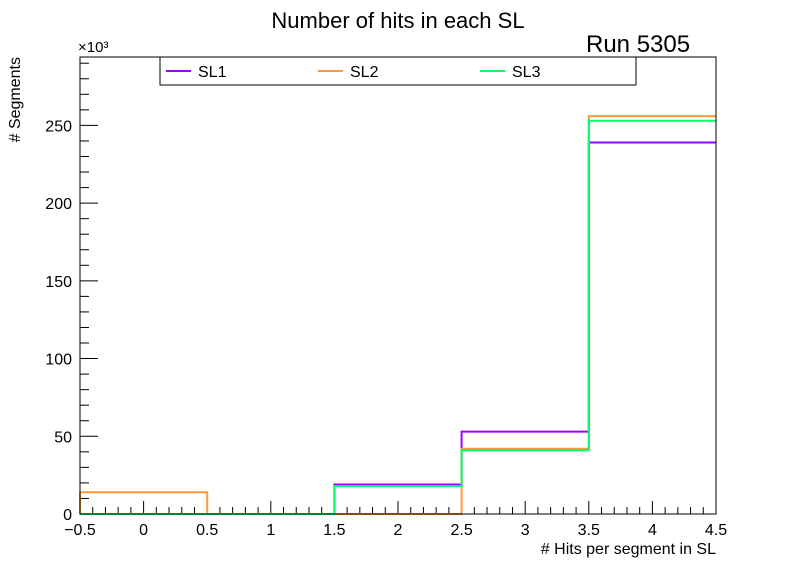 The width and height of the screenshot is (796, 577). I want to click on y-axis-label: # Segments, so click(15, 99).